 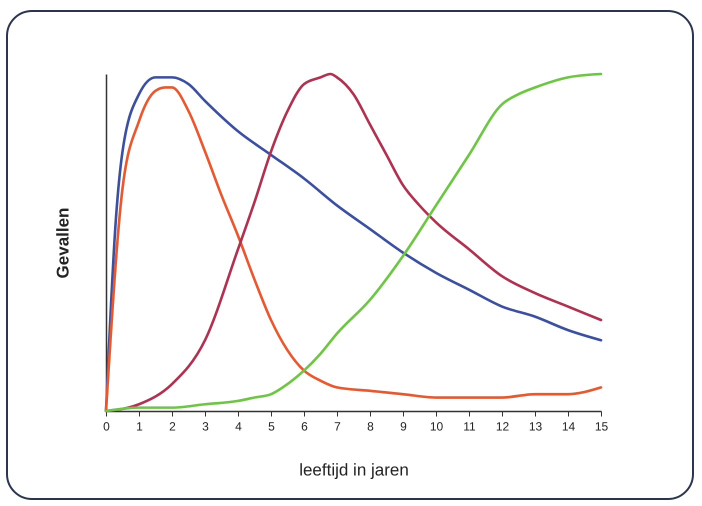 I want to click on y-axis-title: Gevallen, so click(x=63, y=243).